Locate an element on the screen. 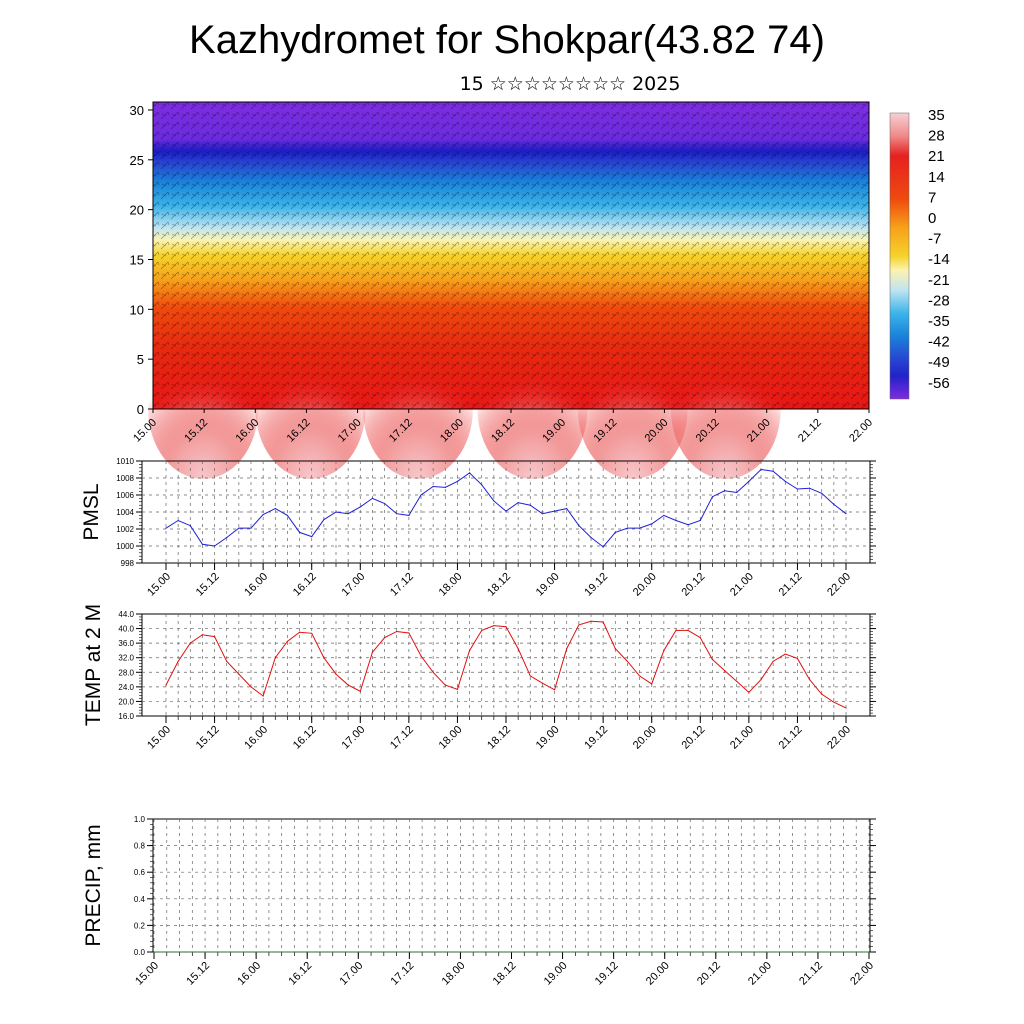 The height and width of the screenshot is (1024, 1024). xtick-label: 21.12 is located at coordinates (811, 974).